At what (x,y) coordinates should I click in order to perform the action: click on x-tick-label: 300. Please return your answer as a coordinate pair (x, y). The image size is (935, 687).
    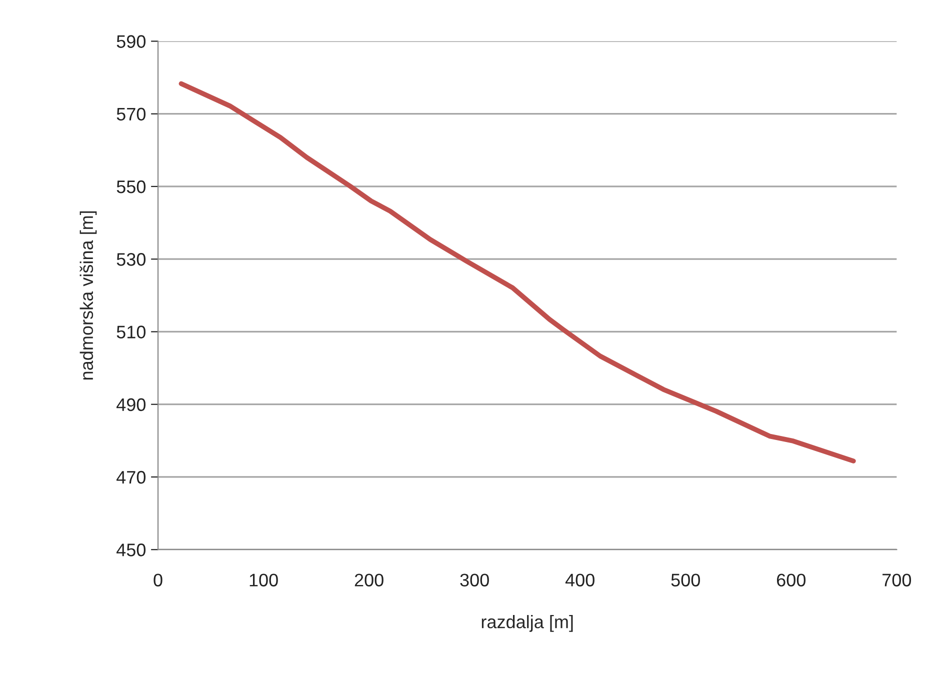
    Looking at the image, I should click on (474, 580).